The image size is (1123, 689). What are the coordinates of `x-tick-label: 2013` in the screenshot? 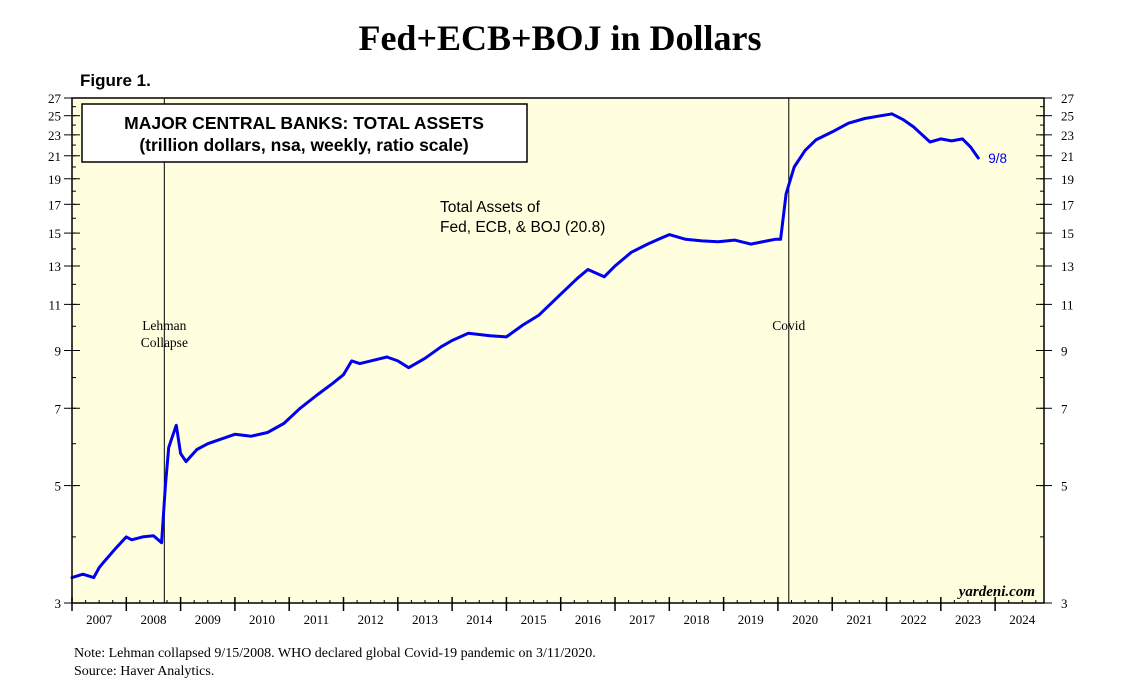 It's located at (425, 619).